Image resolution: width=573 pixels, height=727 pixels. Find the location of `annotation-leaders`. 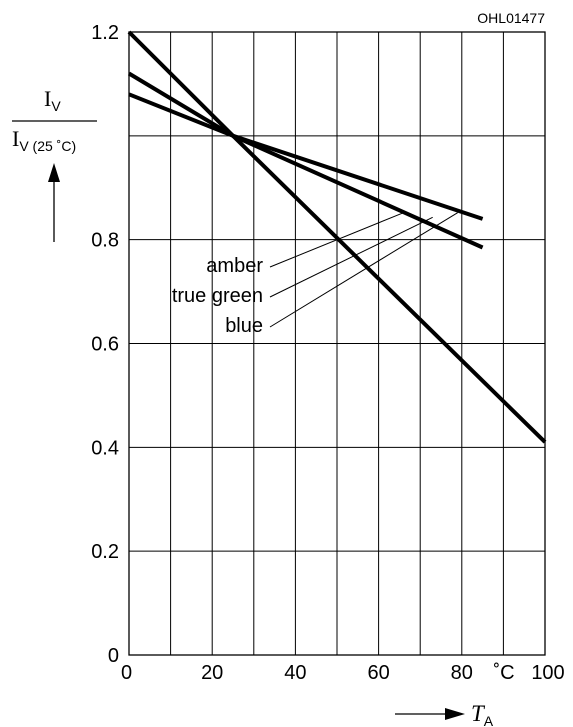

annotation-leaders is located at coordinates (364, 270).